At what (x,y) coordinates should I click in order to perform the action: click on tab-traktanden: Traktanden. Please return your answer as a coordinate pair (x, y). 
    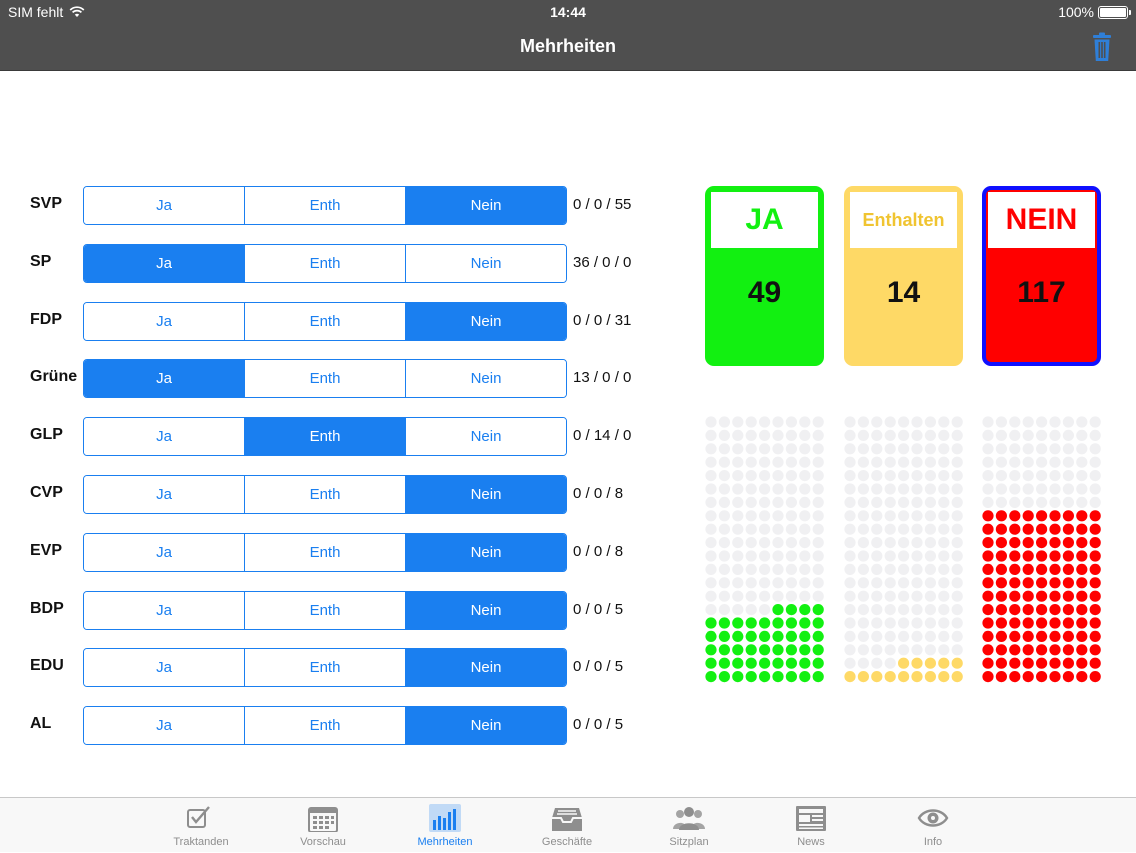
    Looking at the image, I should click on (201, 825).